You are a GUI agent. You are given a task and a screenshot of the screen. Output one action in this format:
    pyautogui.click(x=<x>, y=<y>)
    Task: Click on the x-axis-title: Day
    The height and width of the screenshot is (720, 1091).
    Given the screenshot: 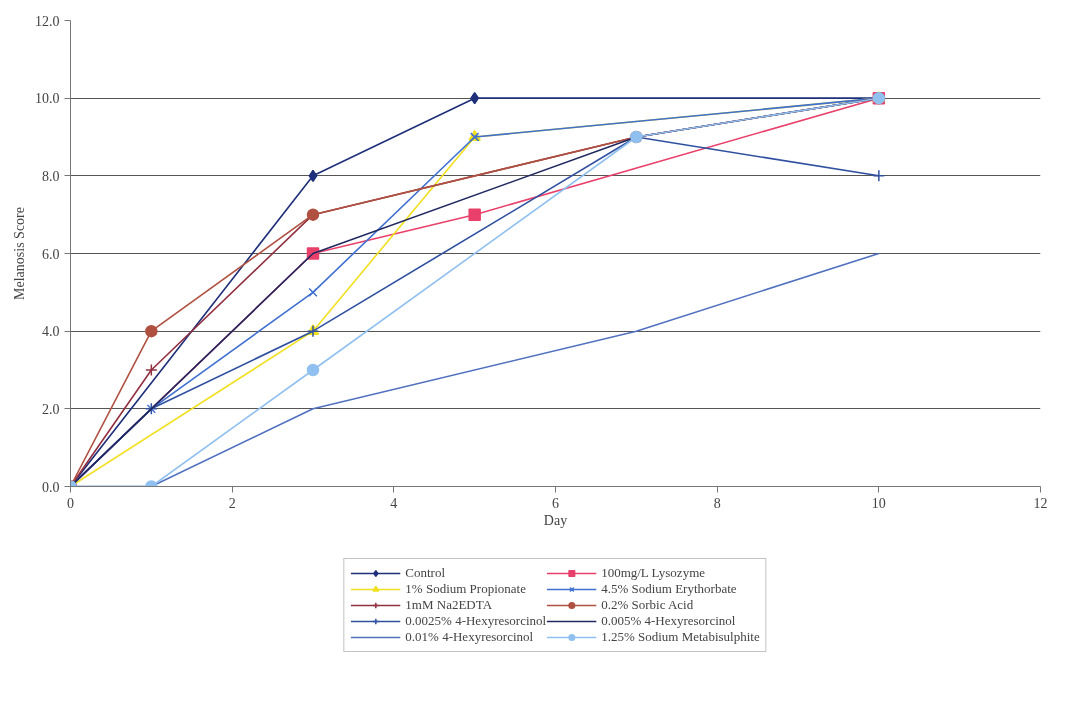 What is the action you would take?
    pyautogui.click(x=555, y=520)
    